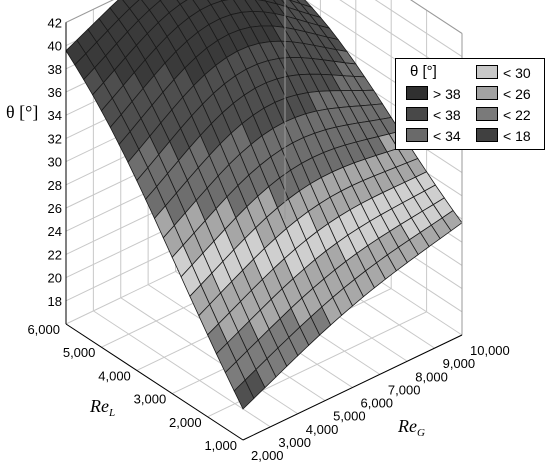 This screenshot has width=550, height=471. What do you see at coordinates (423, 71) in the screenshot?
I see `legend-title: θ [°]` at bounding box center [423, 71].